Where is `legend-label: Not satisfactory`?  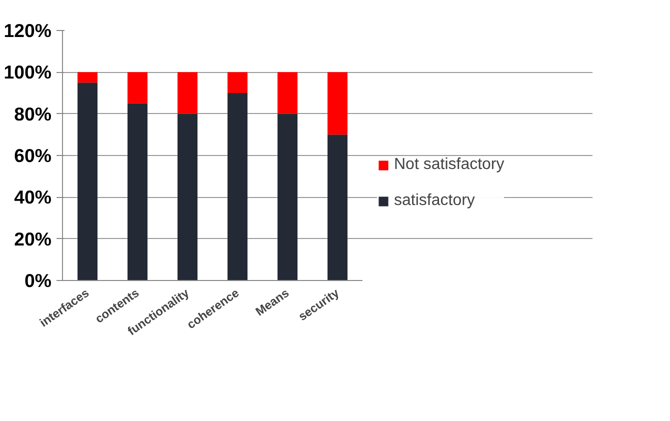
legend-label: Not satisfactory is located at coordinates (449, 165).